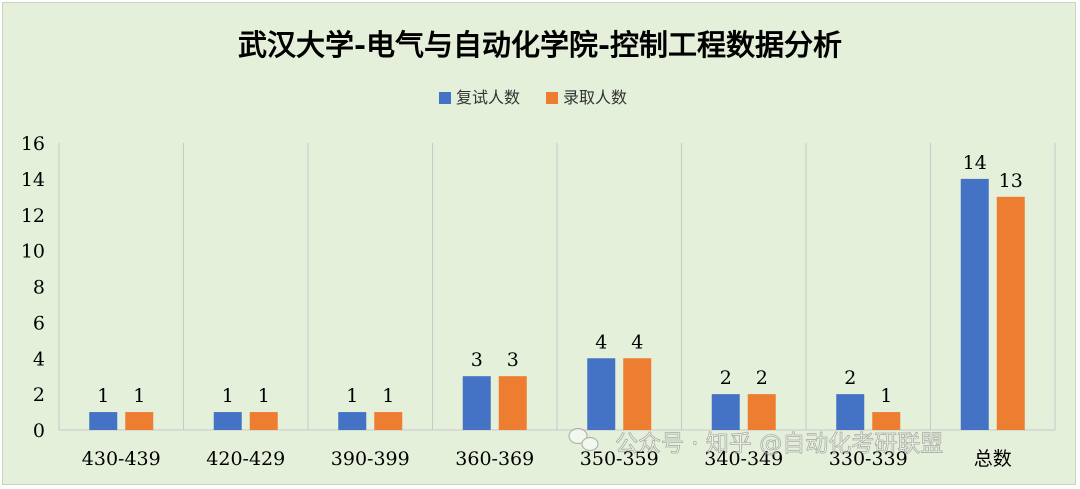 The width and height of the screenshot is (1080, 489). Describe the element at coordinates (39, 359) in the screenshot. I see `y-tick-label: 4` at that location.